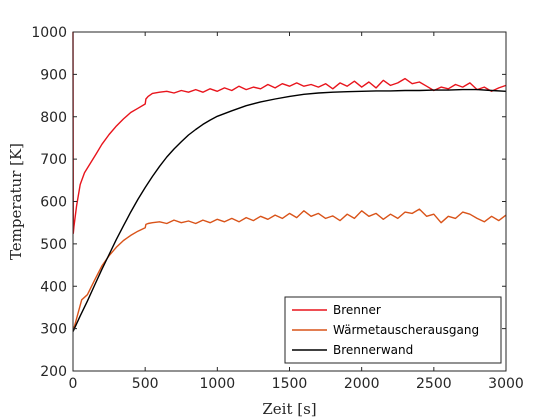 Image resolution: width=560 pixels, height=420 pixels. Describe the element at coordinates (362, 384) in the screenshot. I see `x-tick-label: 2000` at that location.